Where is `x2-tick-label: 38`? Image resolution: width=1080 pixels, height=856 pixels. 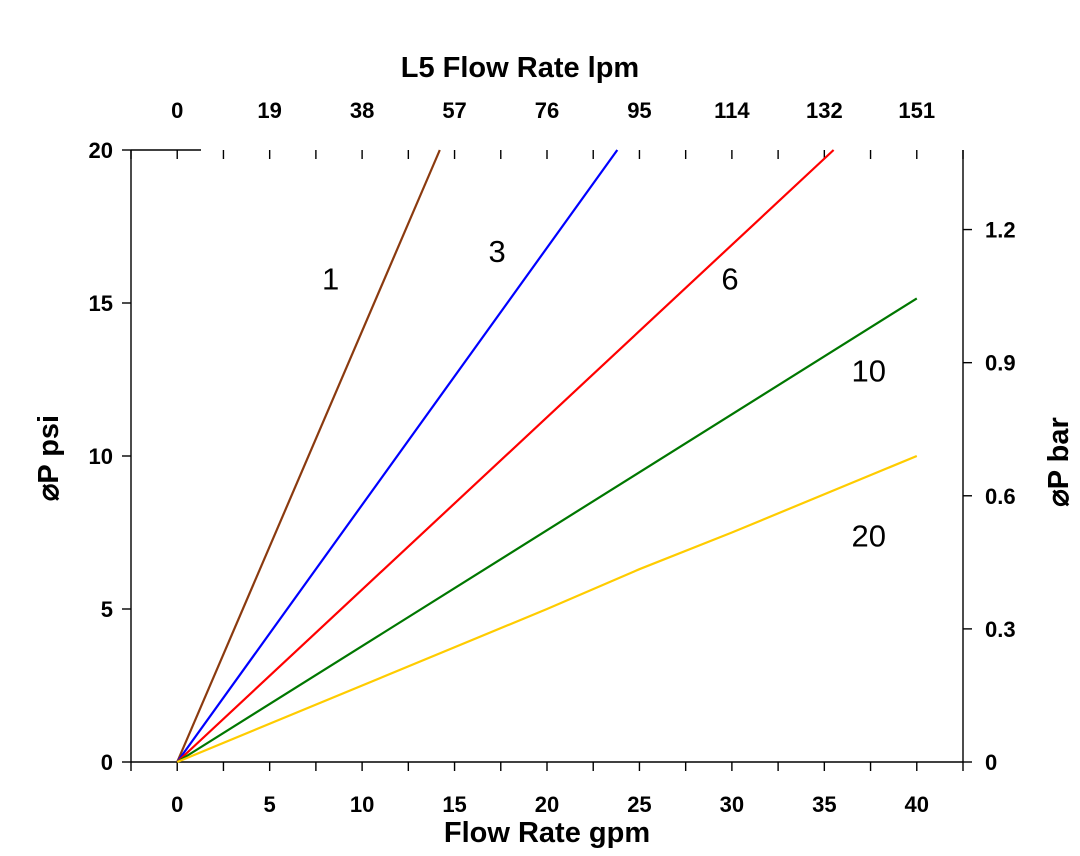
x2-tick-label: 38 is located at coordinates (362, 110).